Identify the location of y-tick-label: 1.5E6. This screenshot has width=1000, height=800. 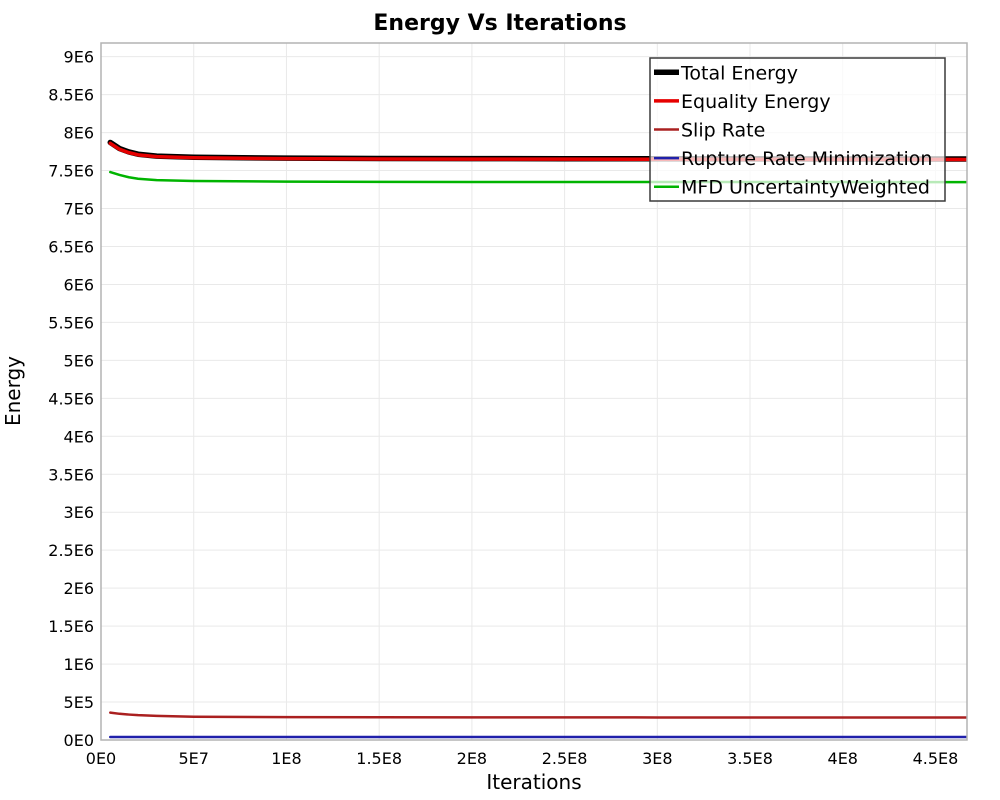
(71, 626).